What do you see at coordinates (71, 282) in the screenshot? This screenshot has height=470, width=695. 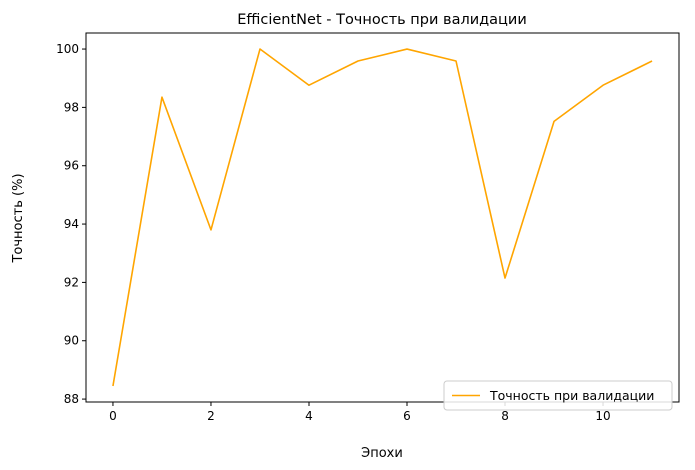 I see `y-tick-label: 92` at bounding box center [71, 282].